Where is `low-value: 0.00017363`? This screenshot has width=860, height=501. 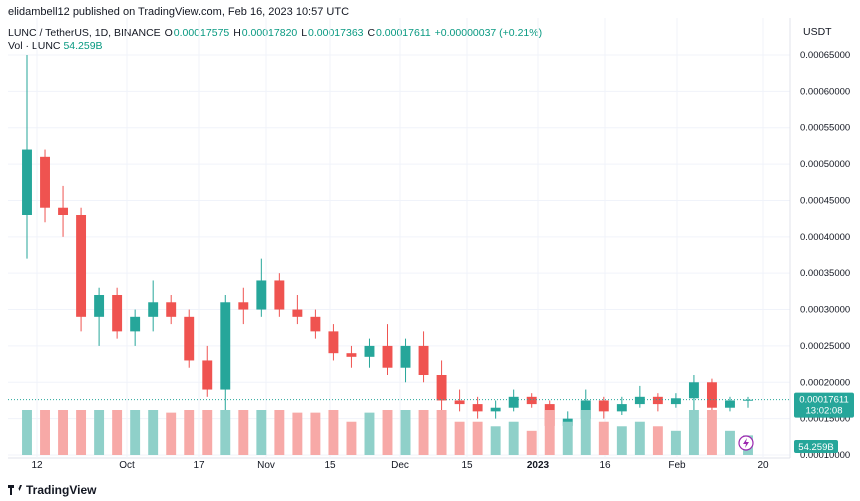 low-value: 0.00017363 is located at coordinates (336, 33).